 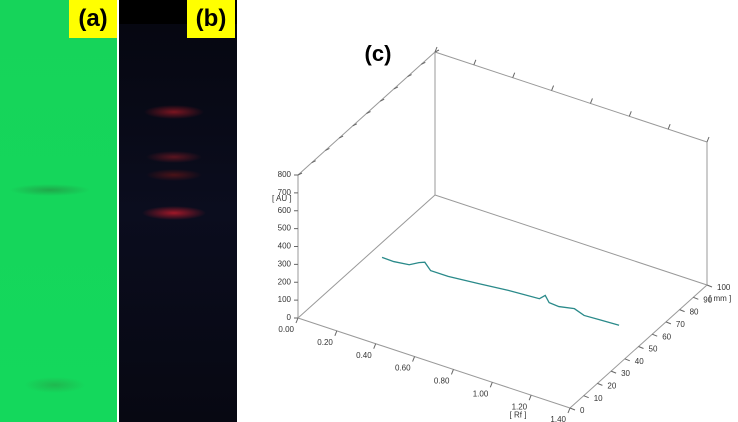 I want to click on y-tick-label: 600, so click(x=285, y=210).